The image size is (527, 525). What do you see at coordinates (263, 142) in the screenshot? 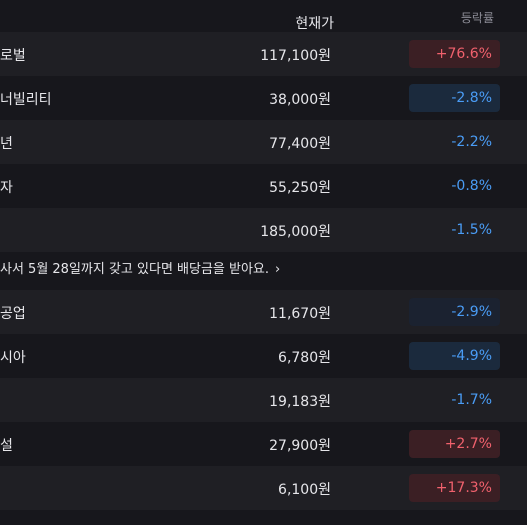
I see `table-row: 년 77,400원 -2.2%` at bounding box center [263, 142].